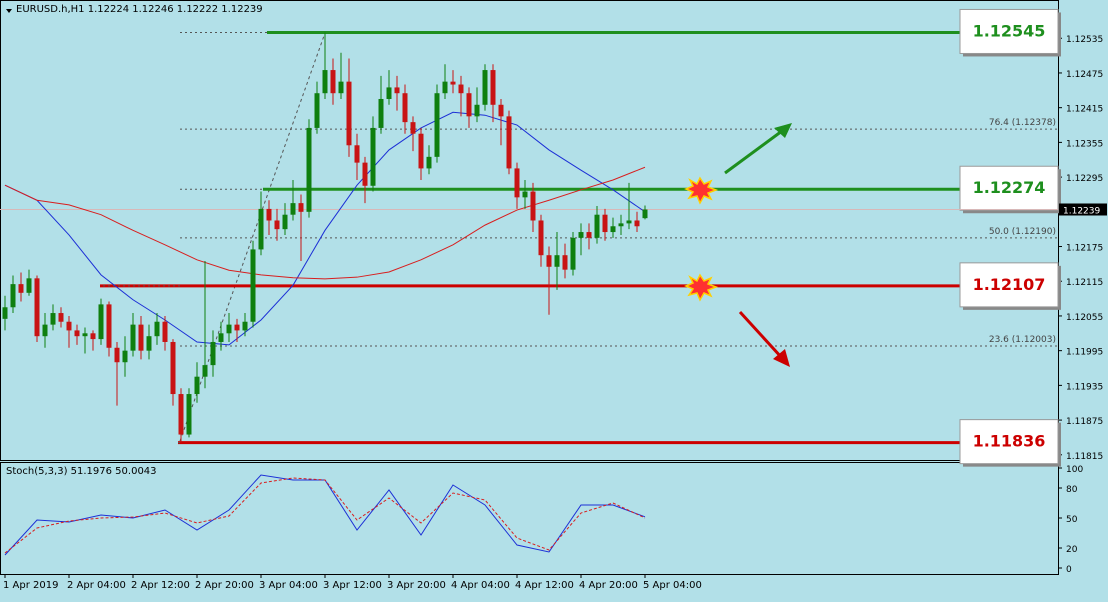 Image resolution: width=1108 pixels, height=602 pixels. What do you see at coordinates (1022, 340) in the screenshot?
I see `fib-label: 23.6 (1.12003)` at bounding box center [1022, 340].